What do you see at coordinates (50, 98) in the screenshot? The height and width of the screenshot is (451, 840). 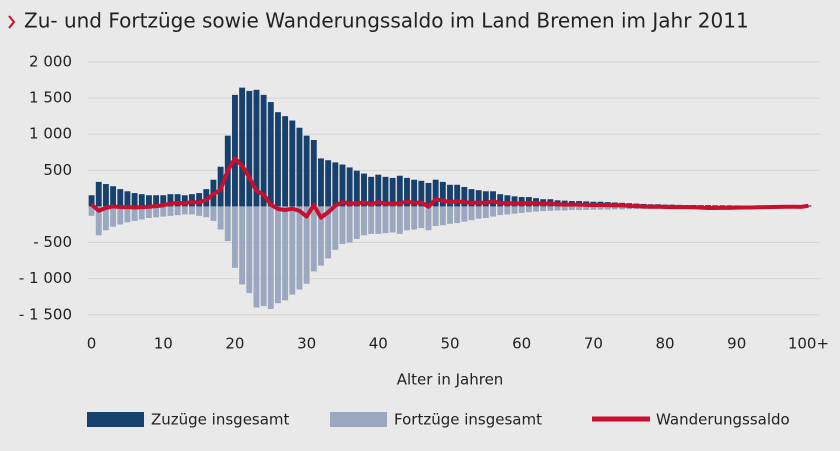 I see `y-tick-label: 1 500` at bounding box center [50, 98].